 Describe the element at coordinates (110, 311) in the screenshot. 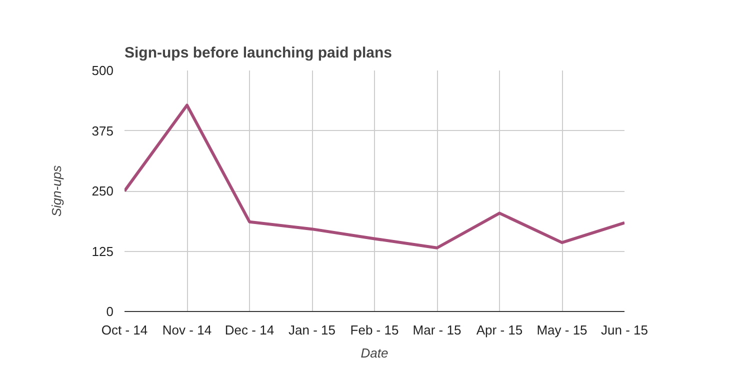

I see `y-tick-label: 0` at that location.